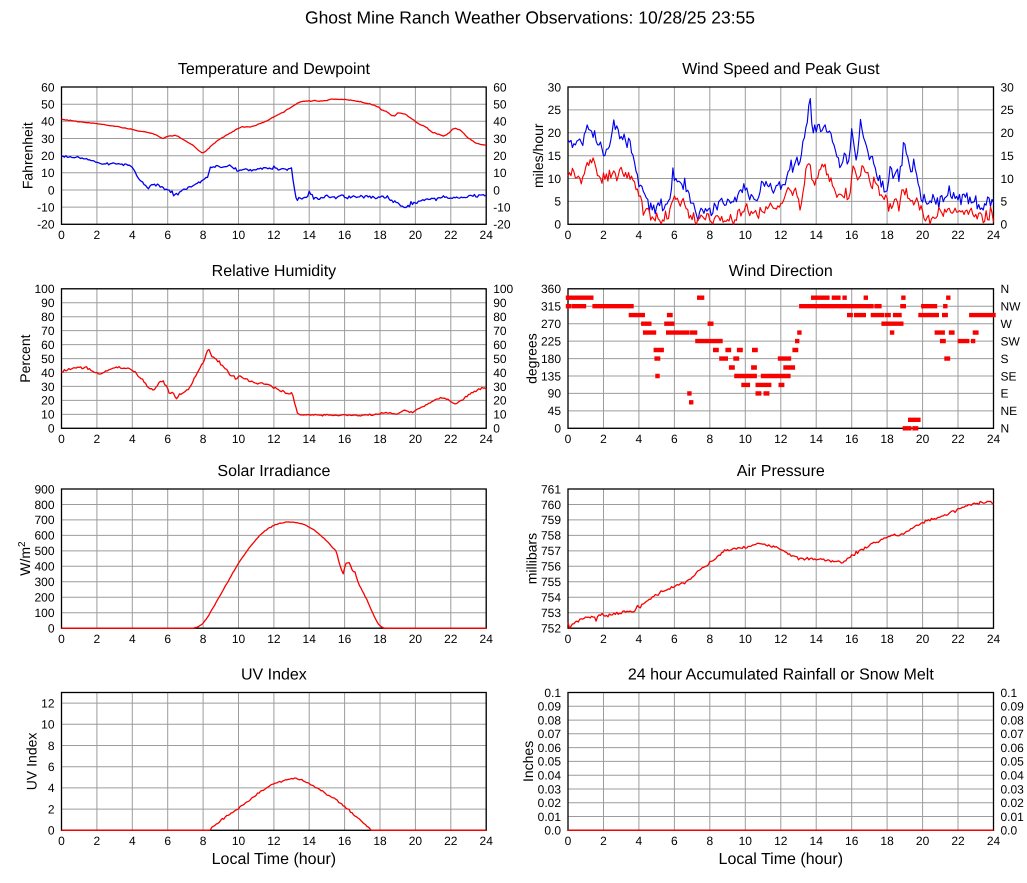 The height and width of the screenshot is (883, 1027). I want to click on svg-text: 0.04, so click(1013, 776).